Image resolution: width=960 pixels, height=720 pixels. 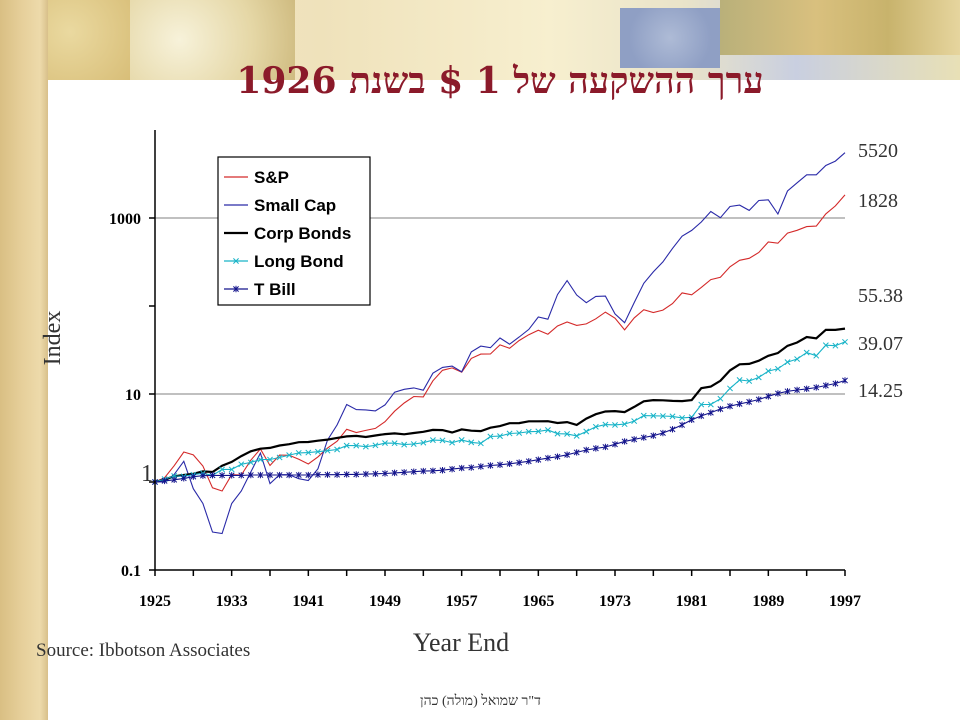 I want to click on y-tick-label: 0.1, so click(x=131, y=571).